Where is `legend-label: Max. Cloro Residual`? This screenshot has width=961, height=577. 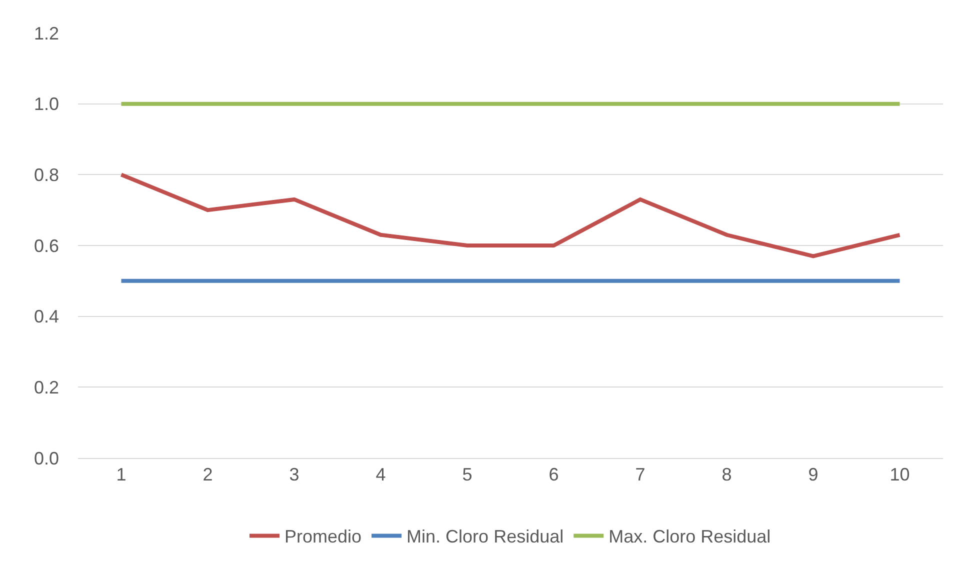
legend-label: Max. Cloro Residual is located at coordinates (689, 536).